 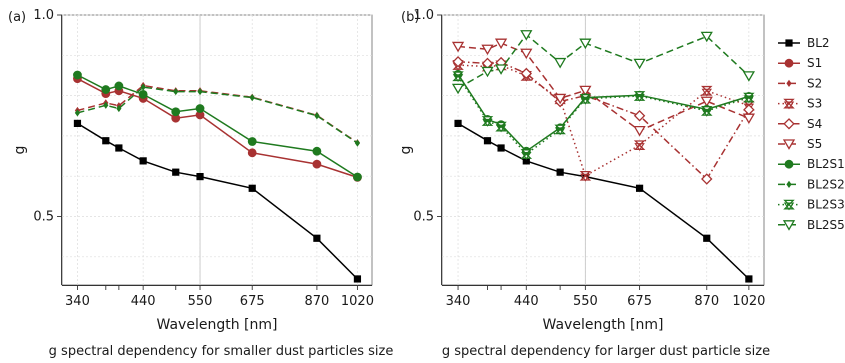 What do you see at coordinates (423, 15) in the screenshot?
I see `y-tick-label: 1.0` at bounding box center [423, 15].